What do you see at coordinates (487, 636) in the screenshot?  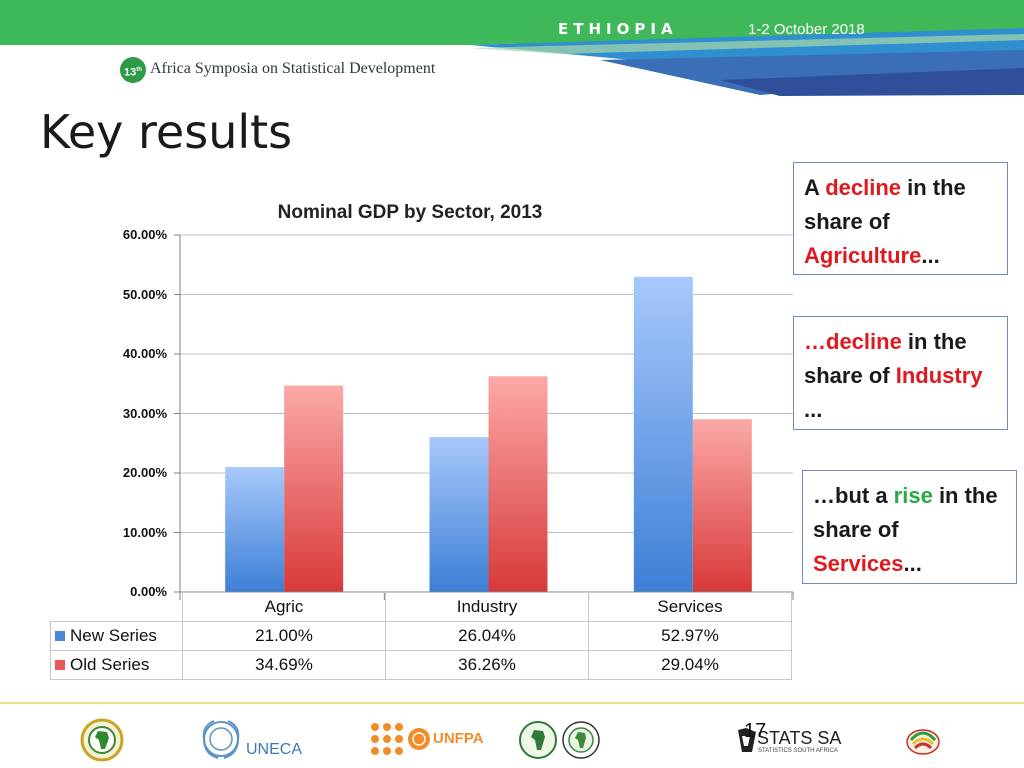 I see `table-cell: 26.04%` at bounding box center [487, 636].